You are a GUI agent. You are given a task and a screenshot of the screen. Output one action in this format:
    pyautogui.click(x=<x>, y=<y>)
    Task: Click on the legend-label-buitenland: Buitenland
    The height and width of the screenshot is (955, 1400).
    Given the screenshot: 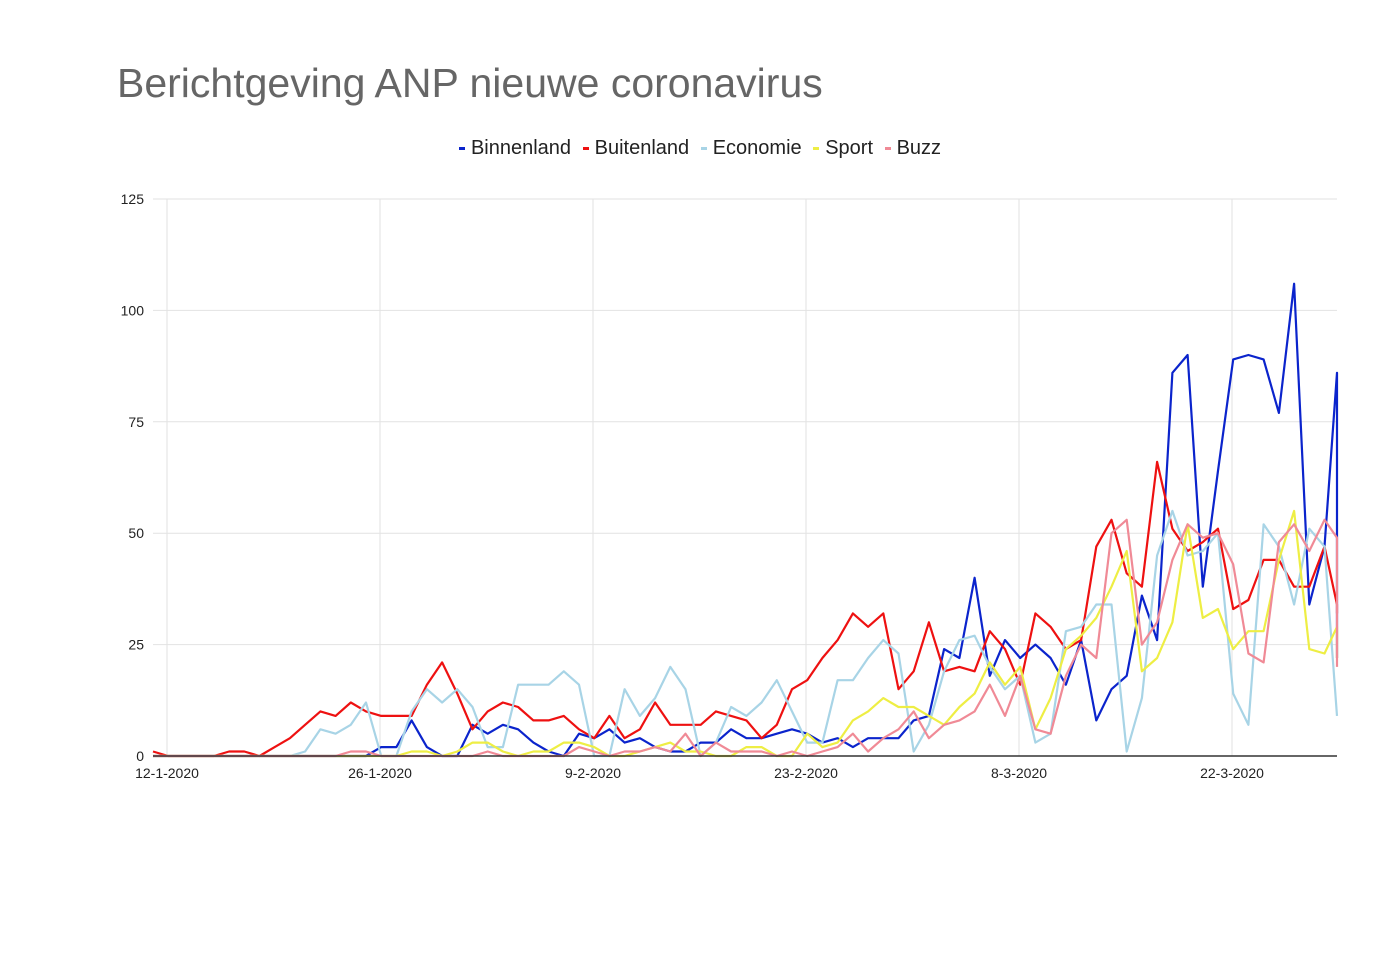 What is the action you would take?
    pyautogui.click(x=642, y=148)
    